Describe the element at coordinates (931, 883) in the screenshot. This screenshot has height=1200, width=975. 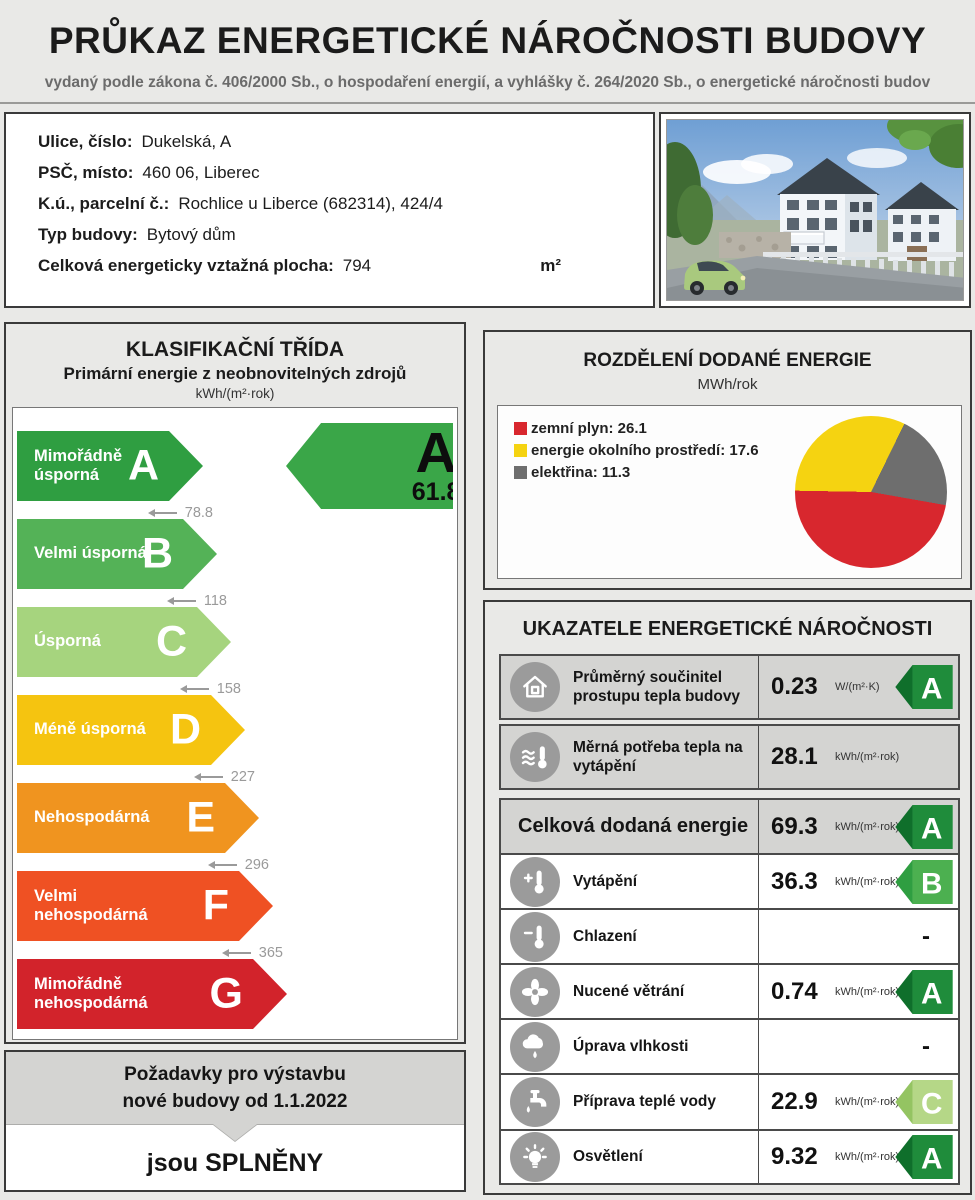
I see `svg-text: B` at that location.